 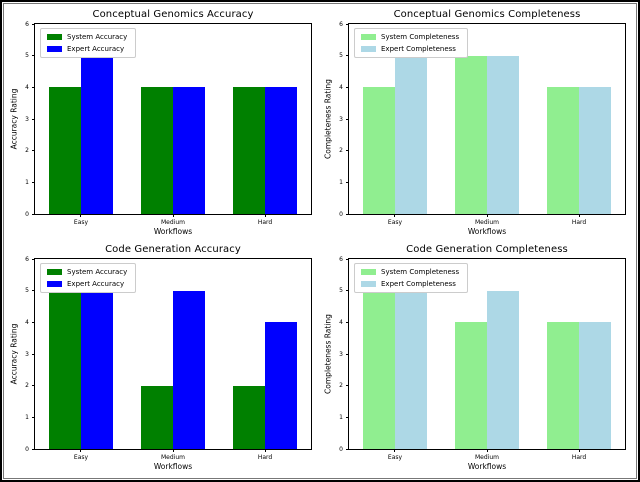 I want to click on chart-title: Conceptual Genomics Completeness, so click(x=487, y=14).